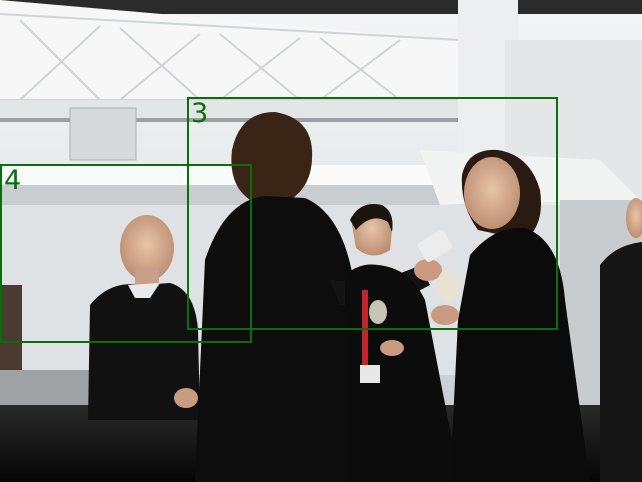 The image size is (642, 482). I want to click on person-right-edge, so click(621, 340).